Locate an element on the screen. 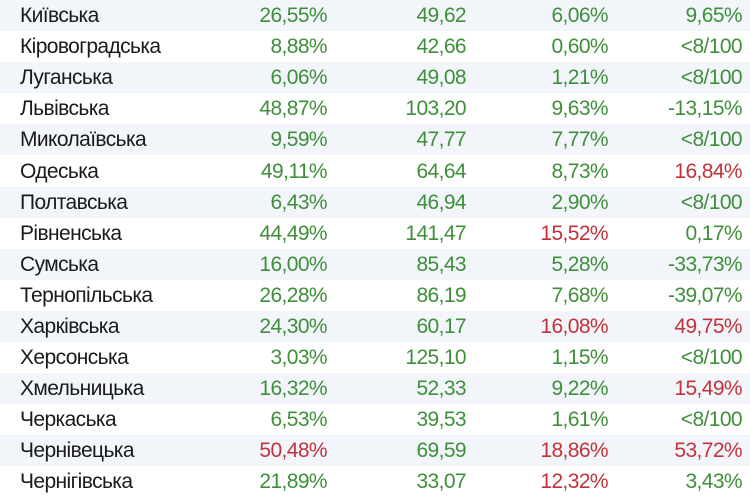 The image size is (750, 500). region-name: Черкаська is located at coordinates (97, 420).